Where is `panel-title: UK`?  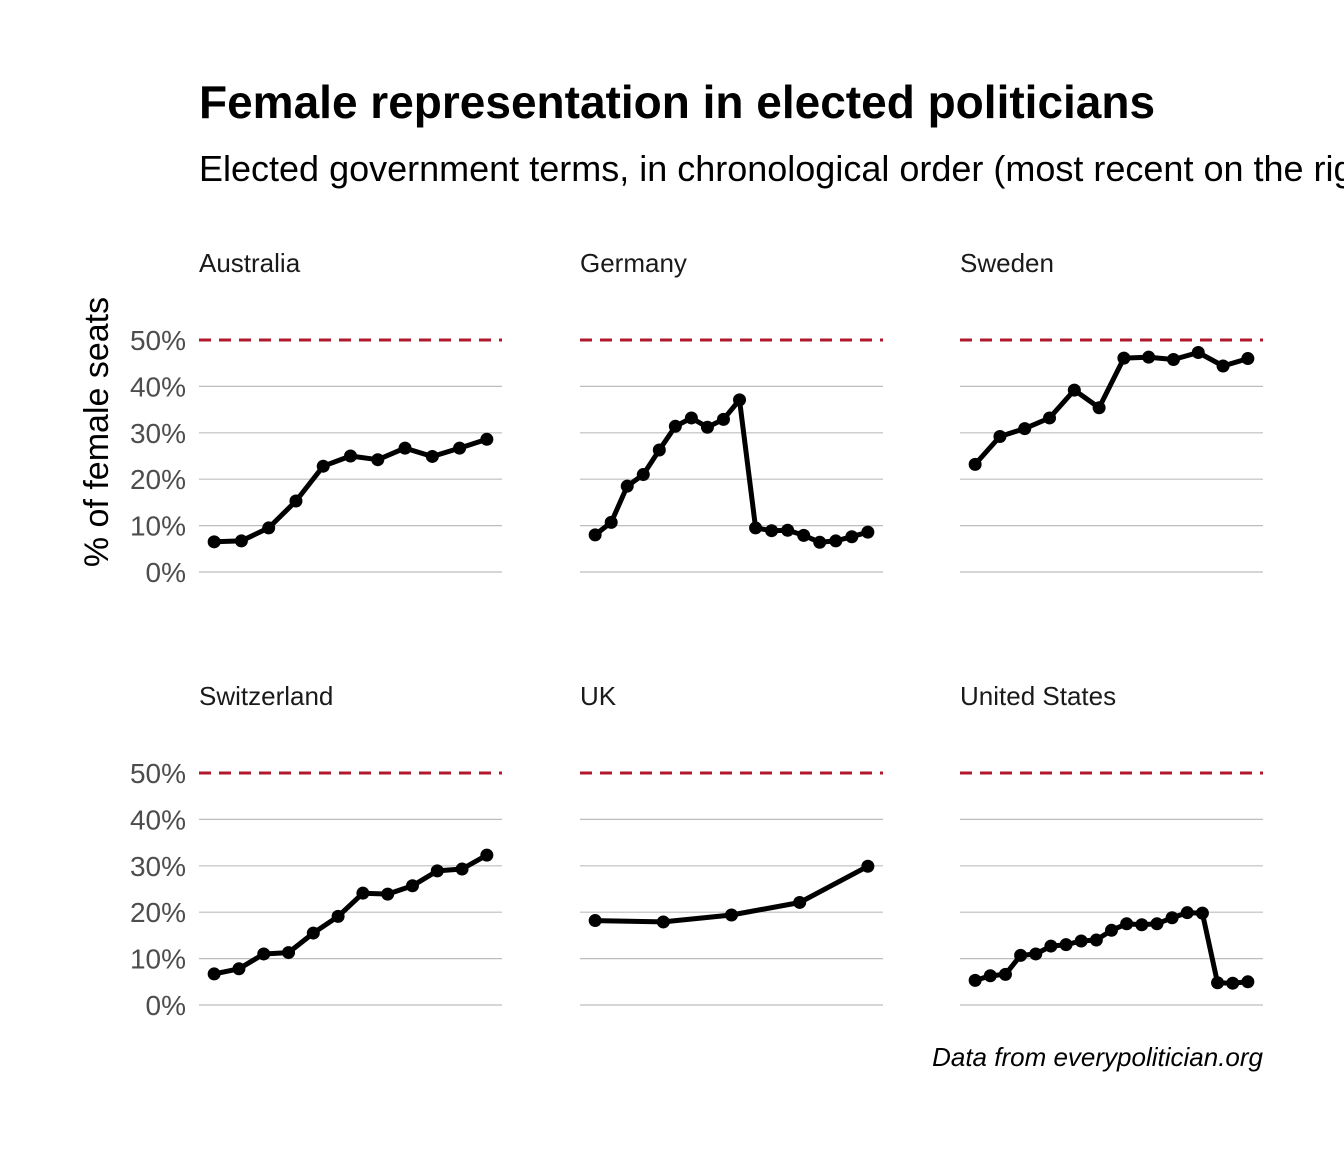
panel-title: UK is located at coordinates (598, 696).